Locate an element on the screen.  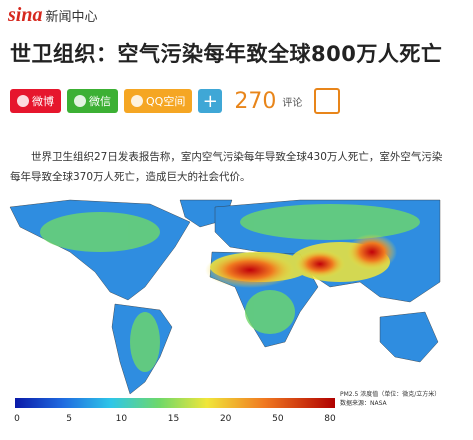
colorbar-tick-label: 20 is located at coordinates (226, 419).